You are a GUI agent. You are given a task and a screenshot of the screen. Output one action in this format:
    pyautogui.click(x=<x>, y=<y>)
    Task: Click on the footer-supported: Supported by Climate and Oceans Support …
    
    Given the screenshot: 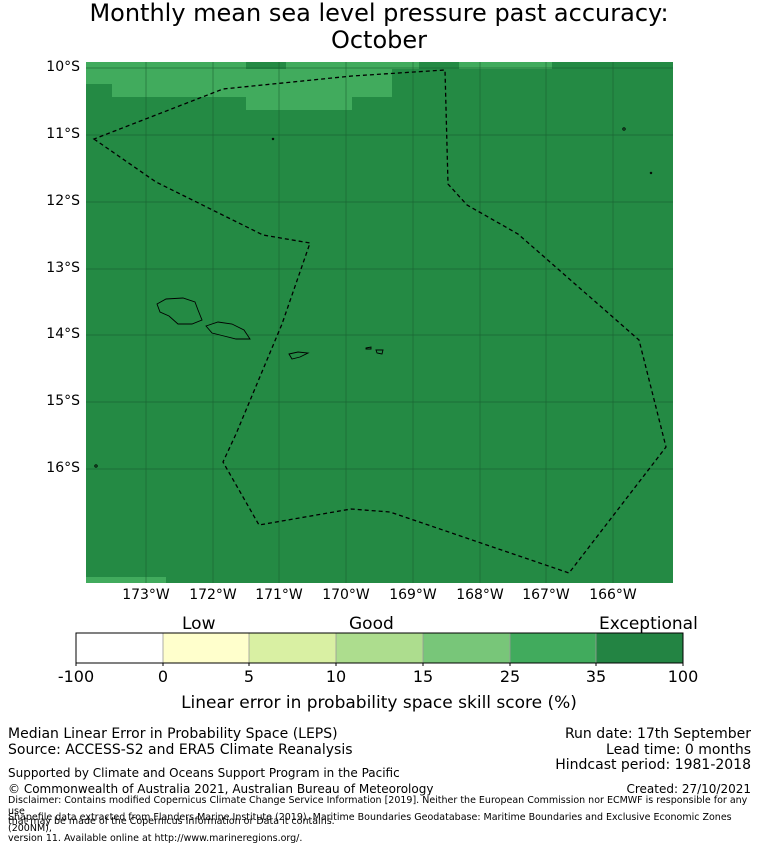 What is the action you would take?
    pyautogui.click(x=204, y=773)
    